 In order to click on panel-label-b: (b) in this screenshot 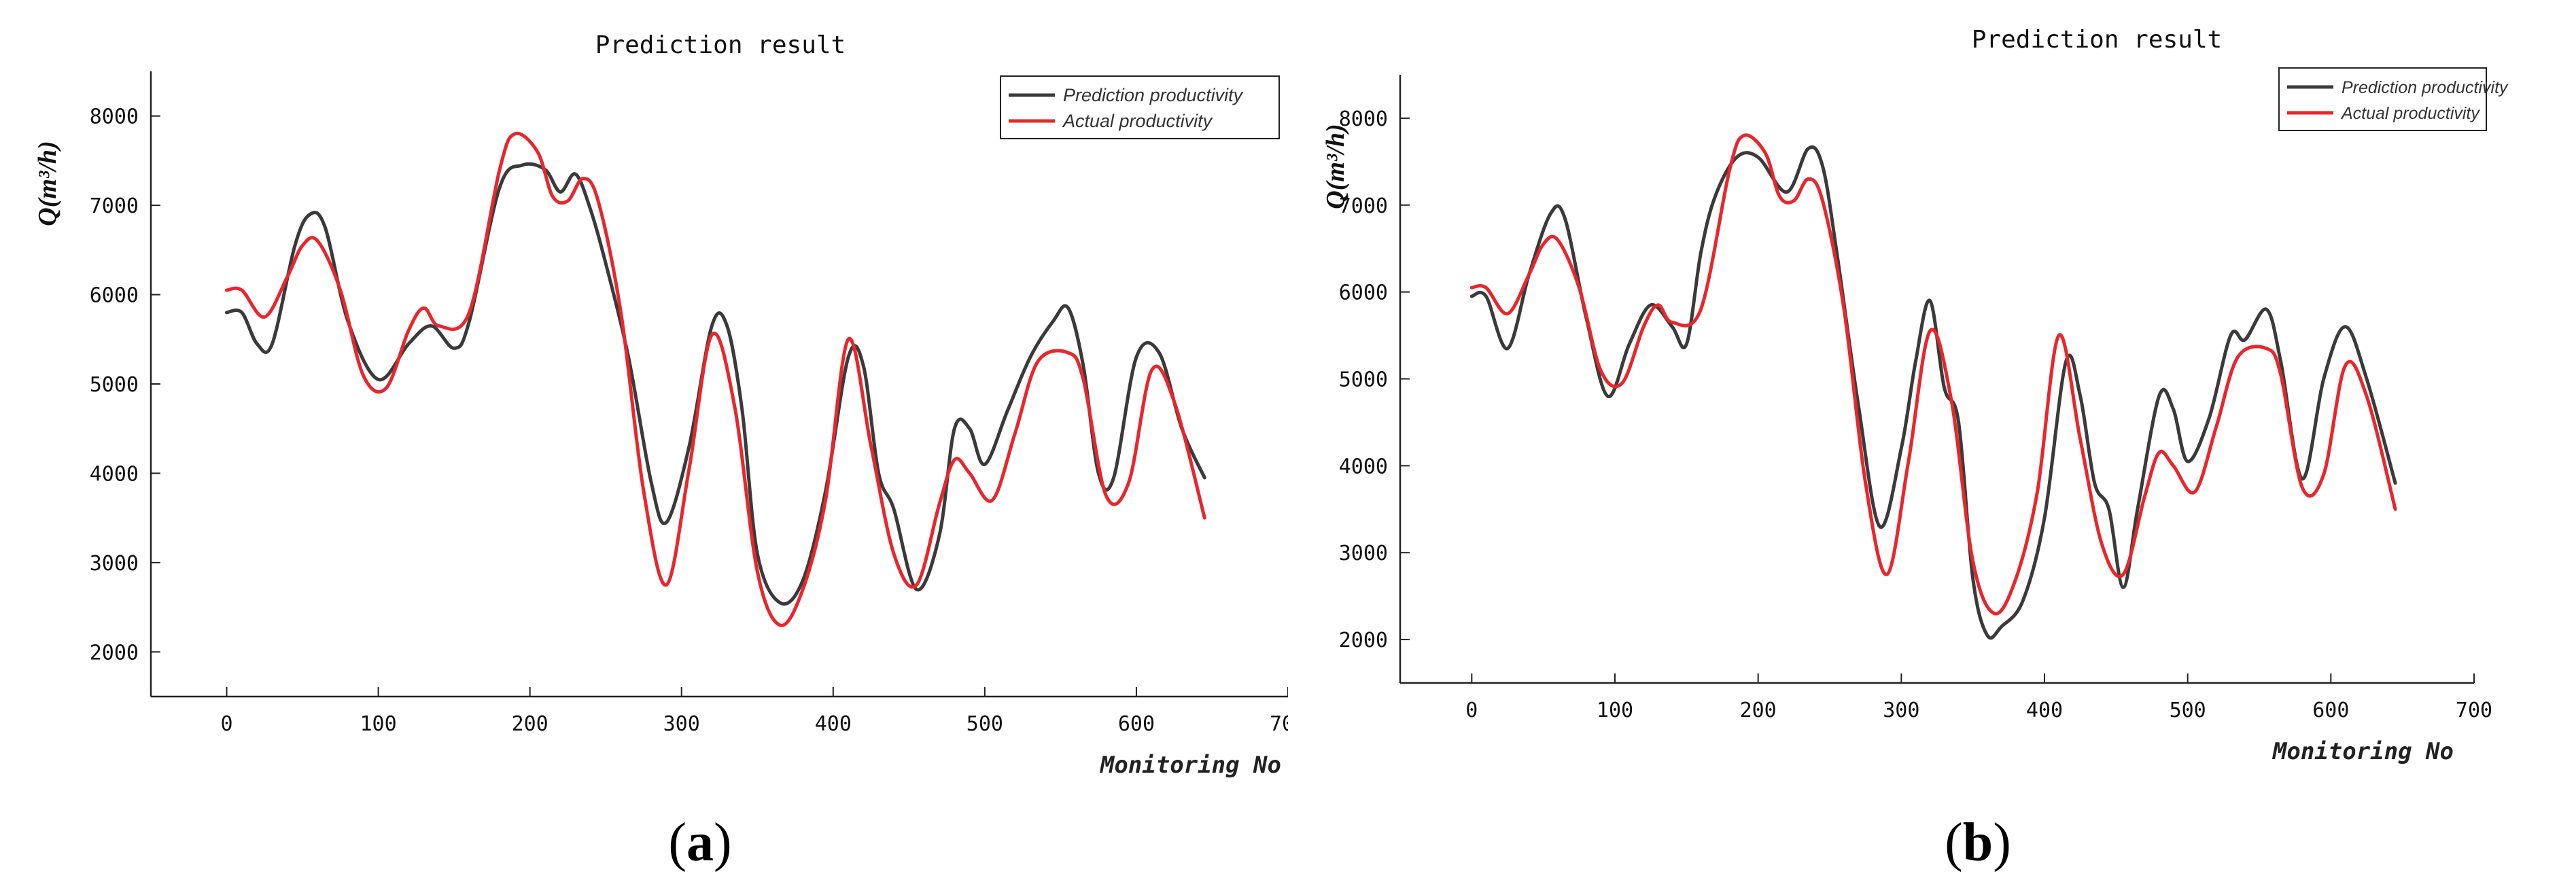, I will do `click(1978, 843)`.